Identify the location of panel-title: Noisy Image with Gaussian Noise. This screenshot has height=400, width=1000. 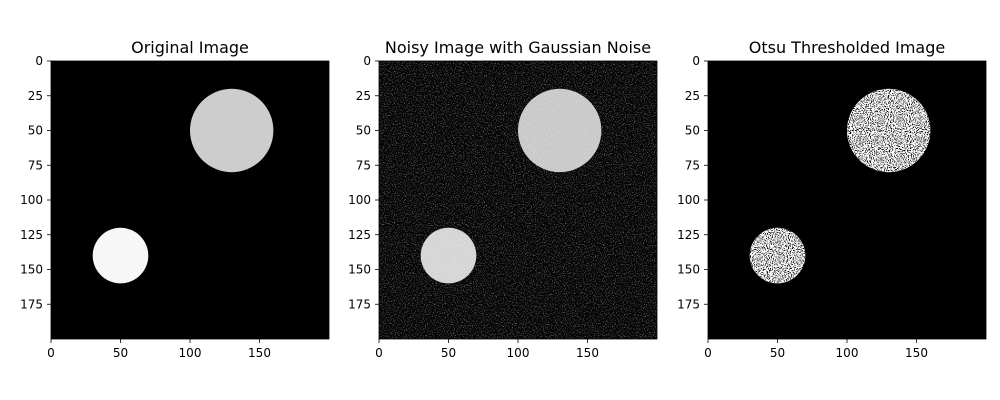
(518, 47).